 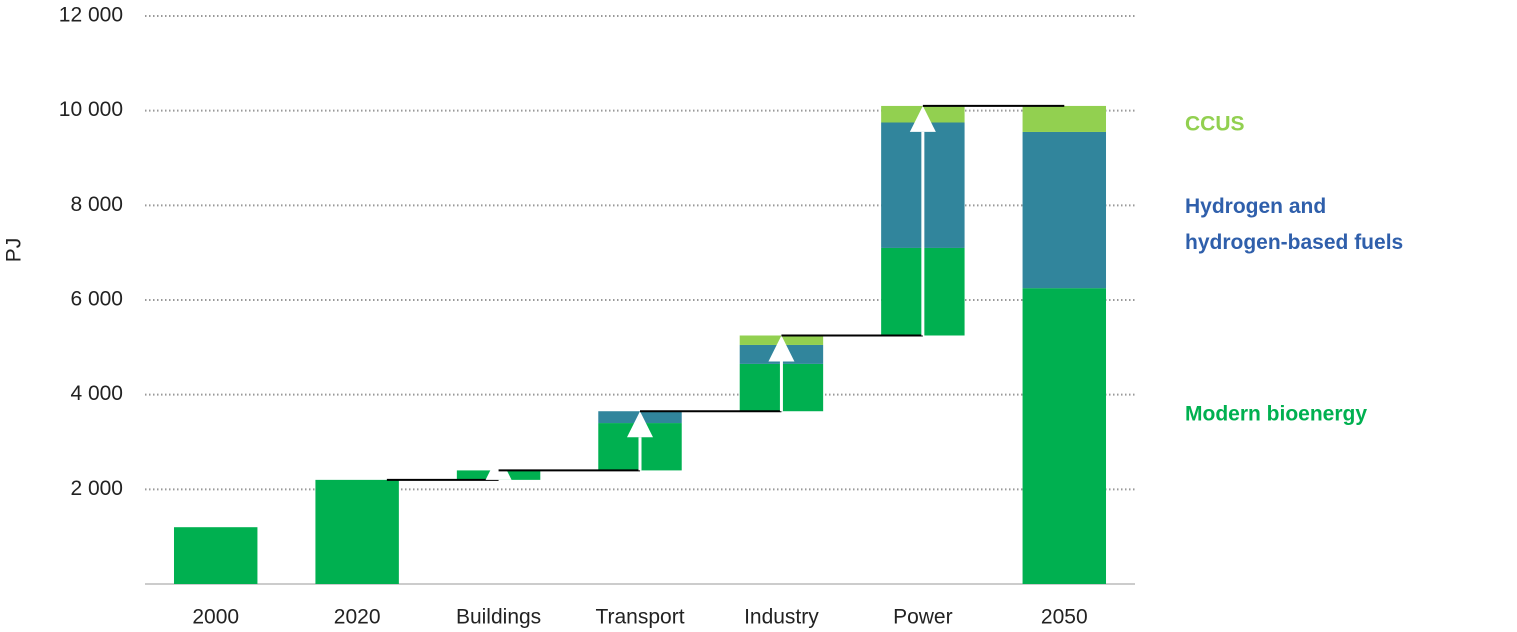 I want to click on x-tick-label: Industry, so click(x=781, y=617).